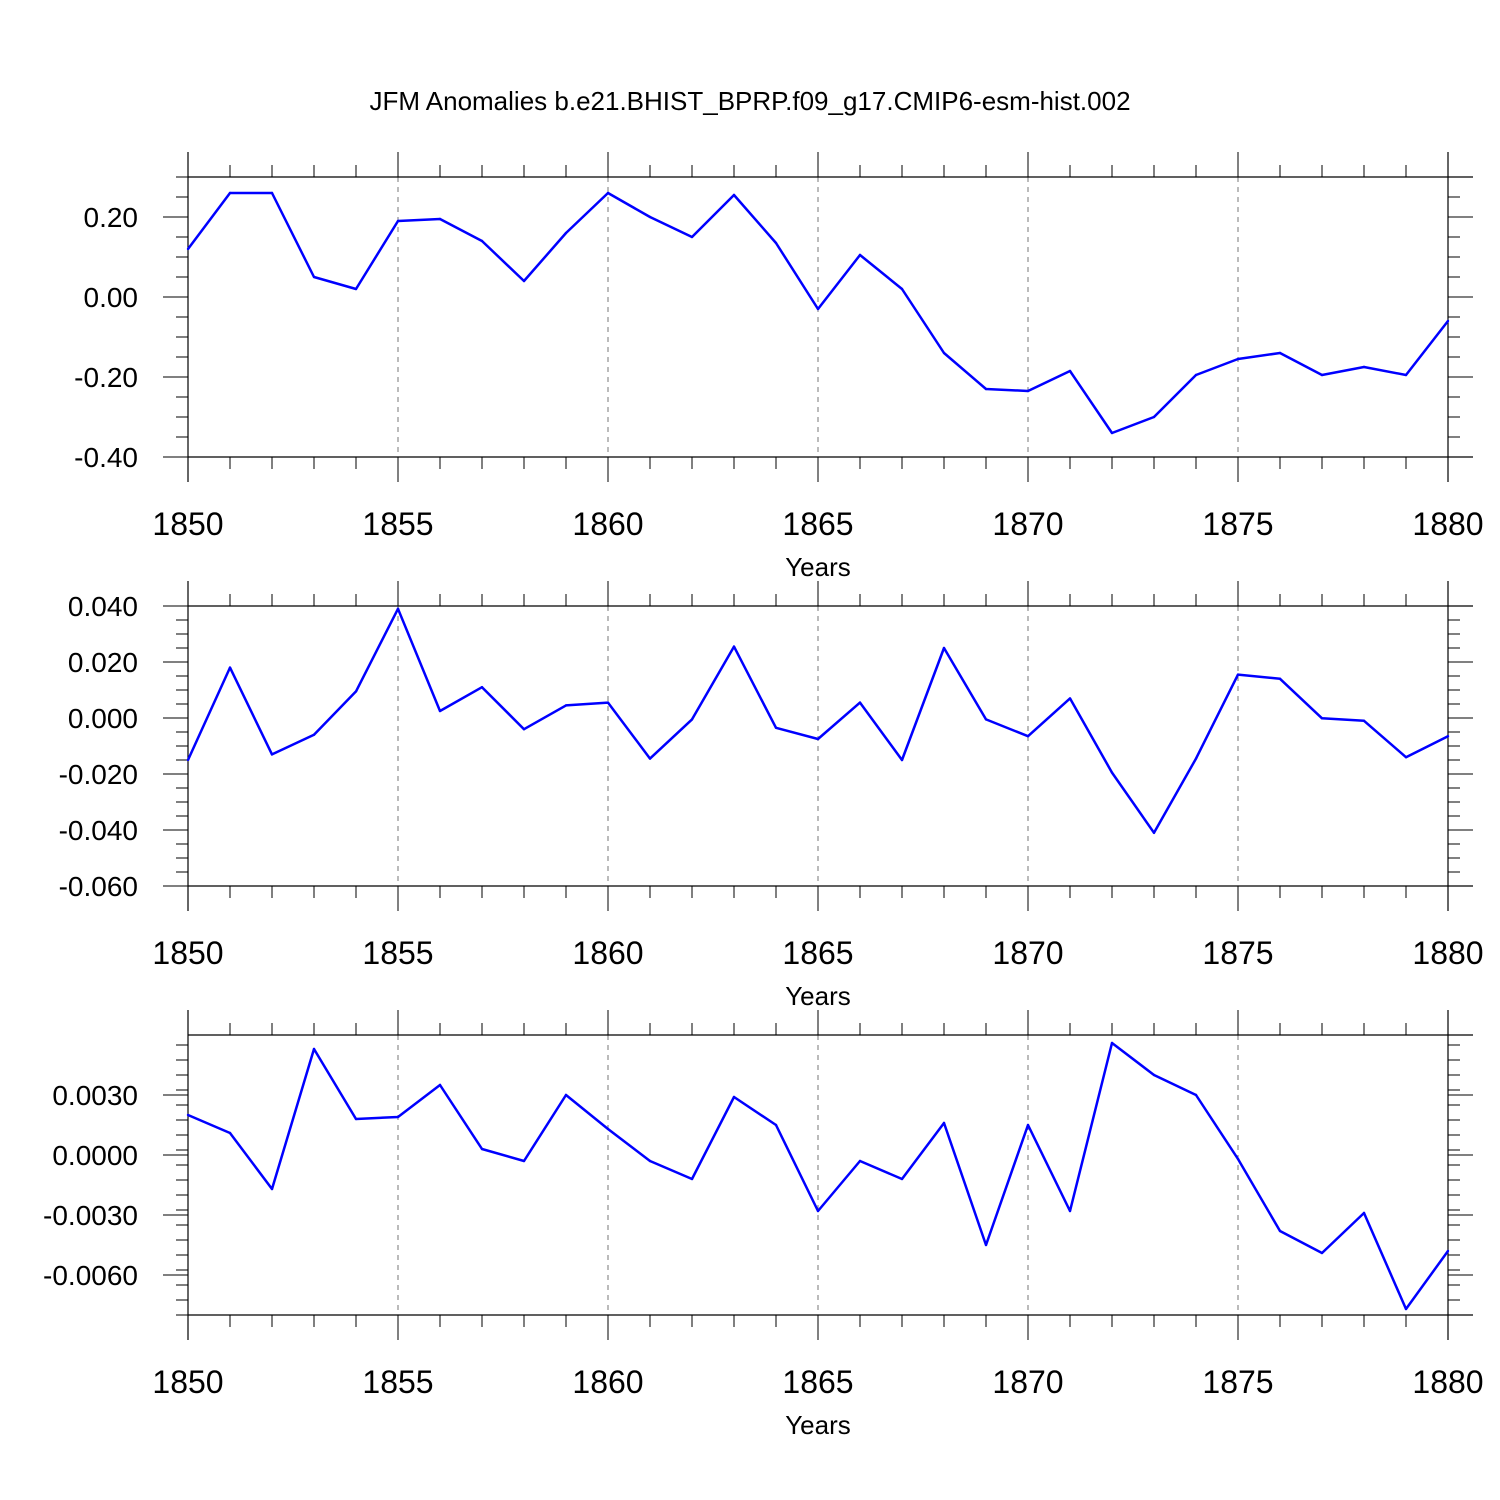 The height and width of the screenshot is (1500, 1500). What do you see at coordinates (103, 718) in the screenshot?
I see `y-tick-label: 0.000` at bounding box center [103, 718].